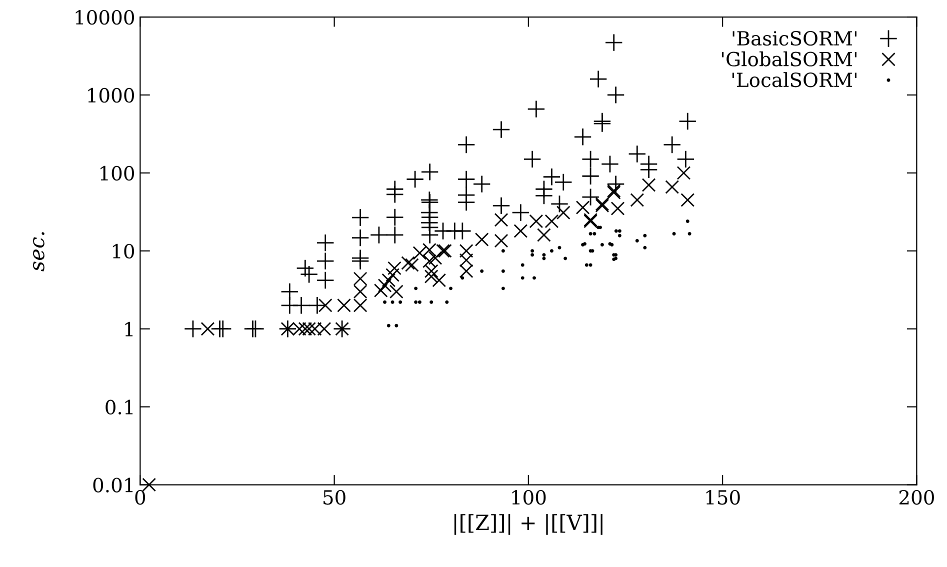 This screenshot has width=947, height=567. What do you see at coordinates (140, 497) in the screenshot?
I see `x-tick-label: 0` at bounding box center [140, 497].